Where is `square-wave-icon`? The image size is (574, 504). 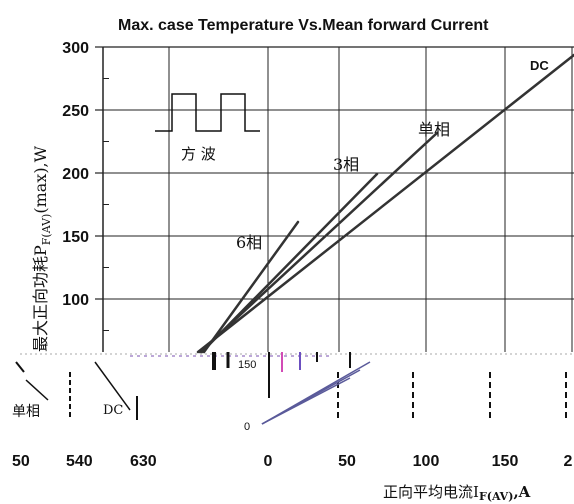
square-wave-icon is located at coordinates (207, 112).